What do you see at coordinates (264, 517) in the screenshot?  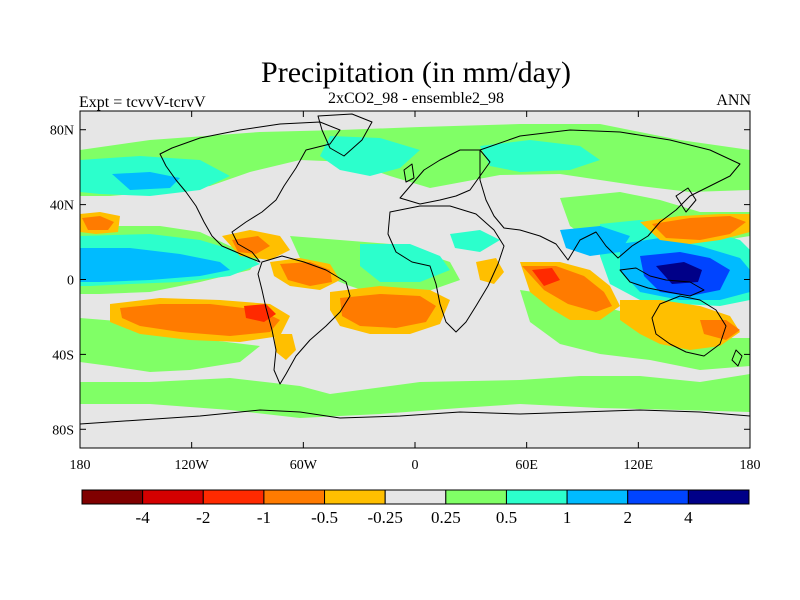 I see `colorbar-label: -1` at bounding box center [264, 517].